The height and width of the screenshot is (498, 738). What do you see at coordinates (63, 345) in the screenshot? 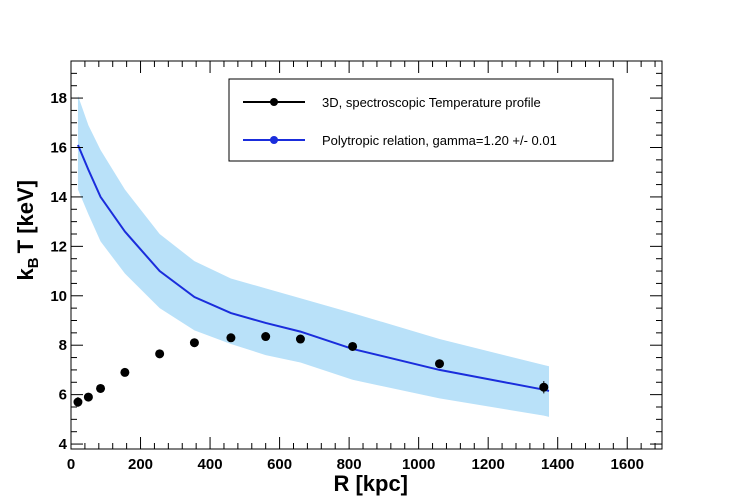
I see `y-tick-label: 8` at bounding box center [63, 345].